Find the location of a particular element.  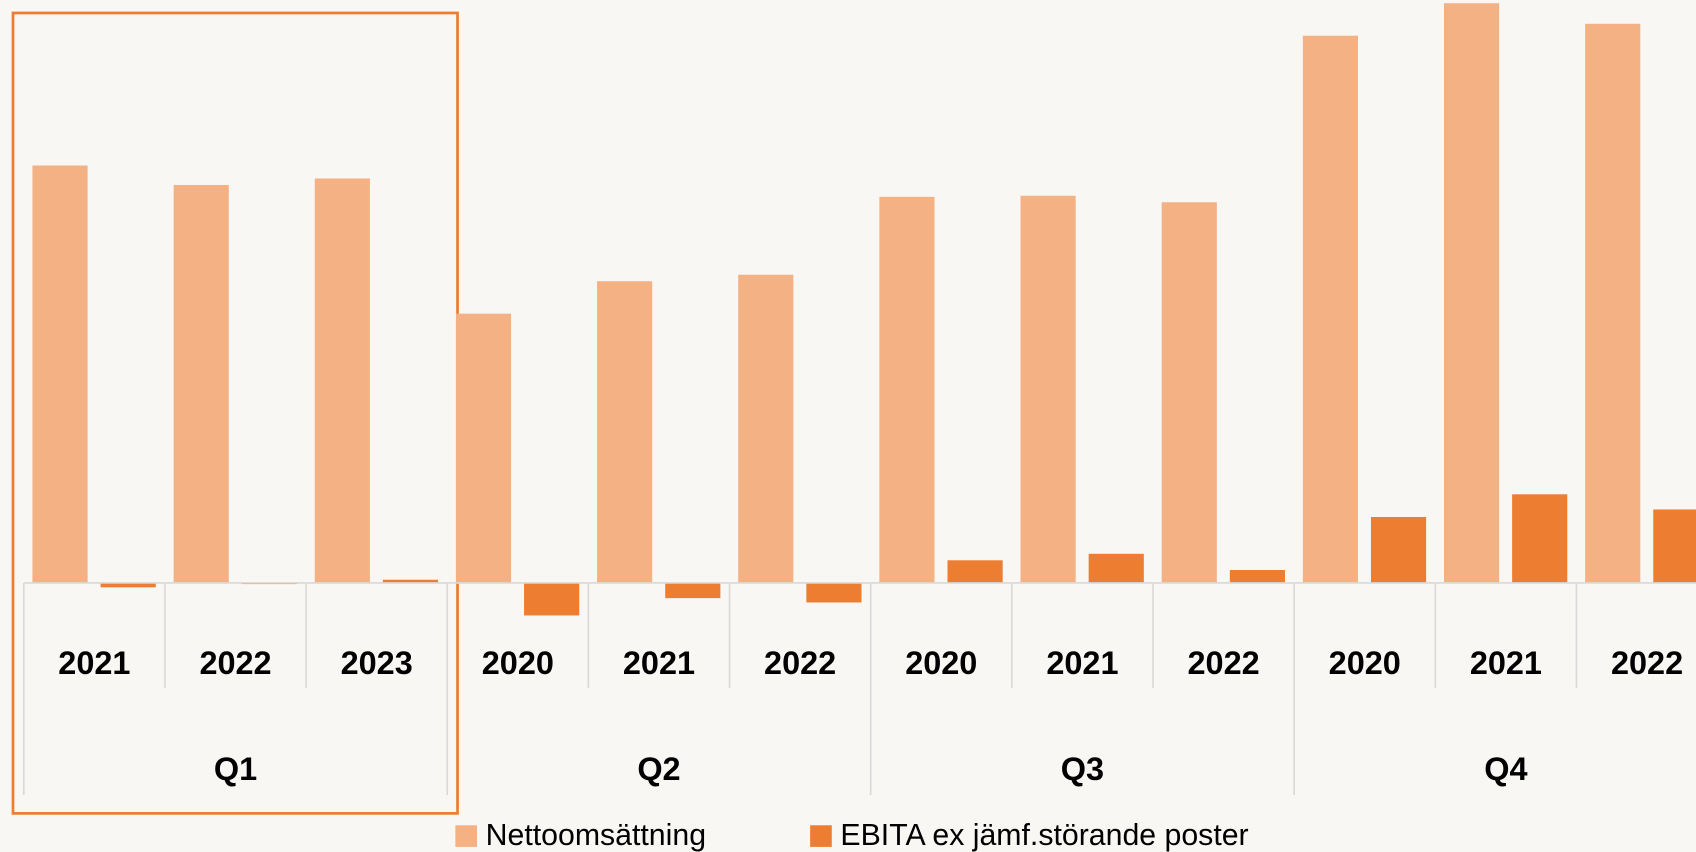

group-label: Q4 is located at coordinates (1505, 769).